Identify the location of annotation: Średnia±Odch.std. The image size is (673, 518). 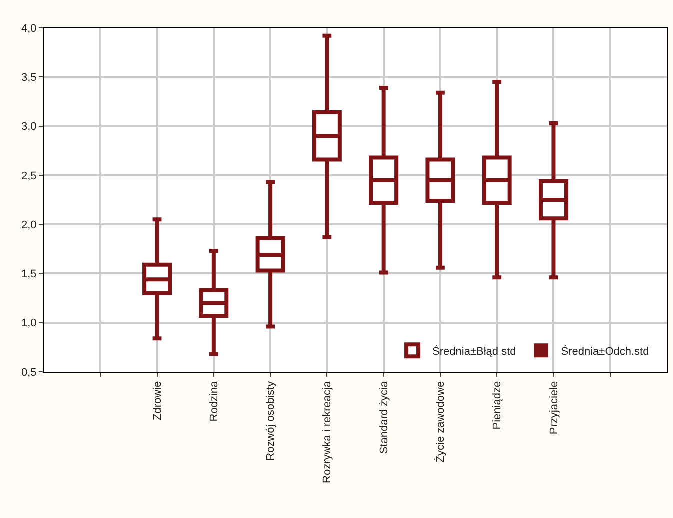
(605, 351).